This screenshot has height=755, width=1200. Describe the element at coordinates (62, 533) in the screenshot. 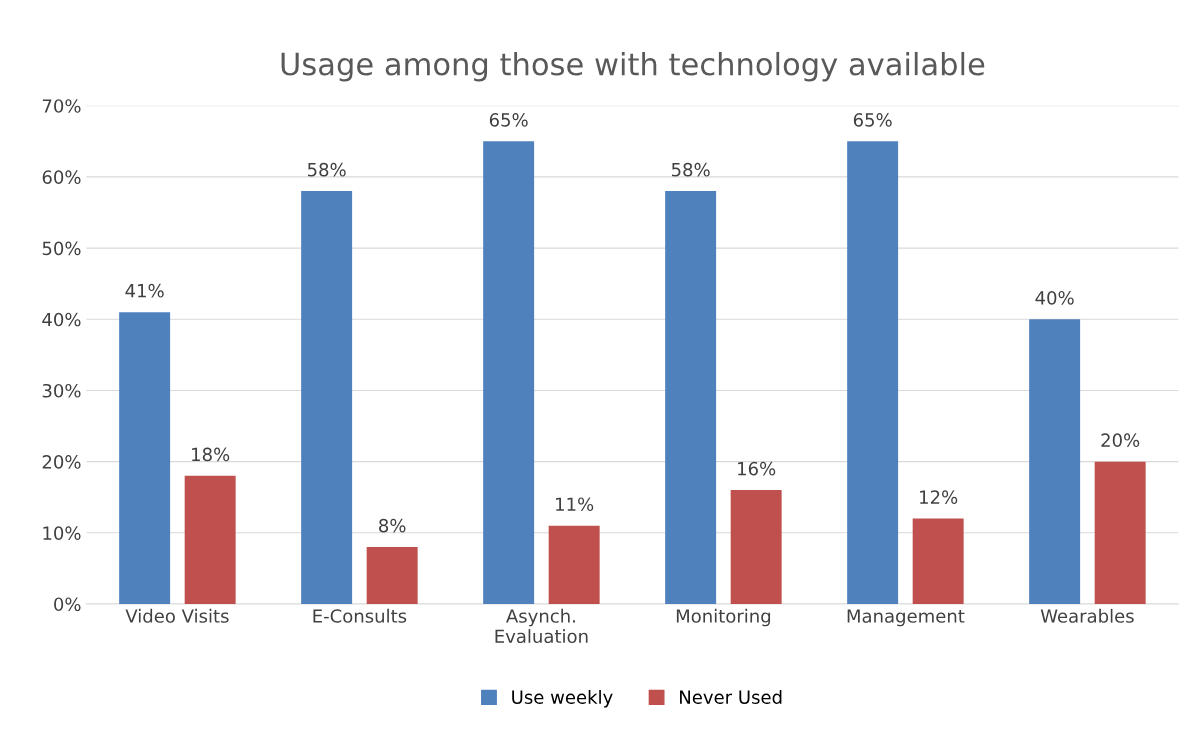

I see `y-tick-label: 10%` at that location.